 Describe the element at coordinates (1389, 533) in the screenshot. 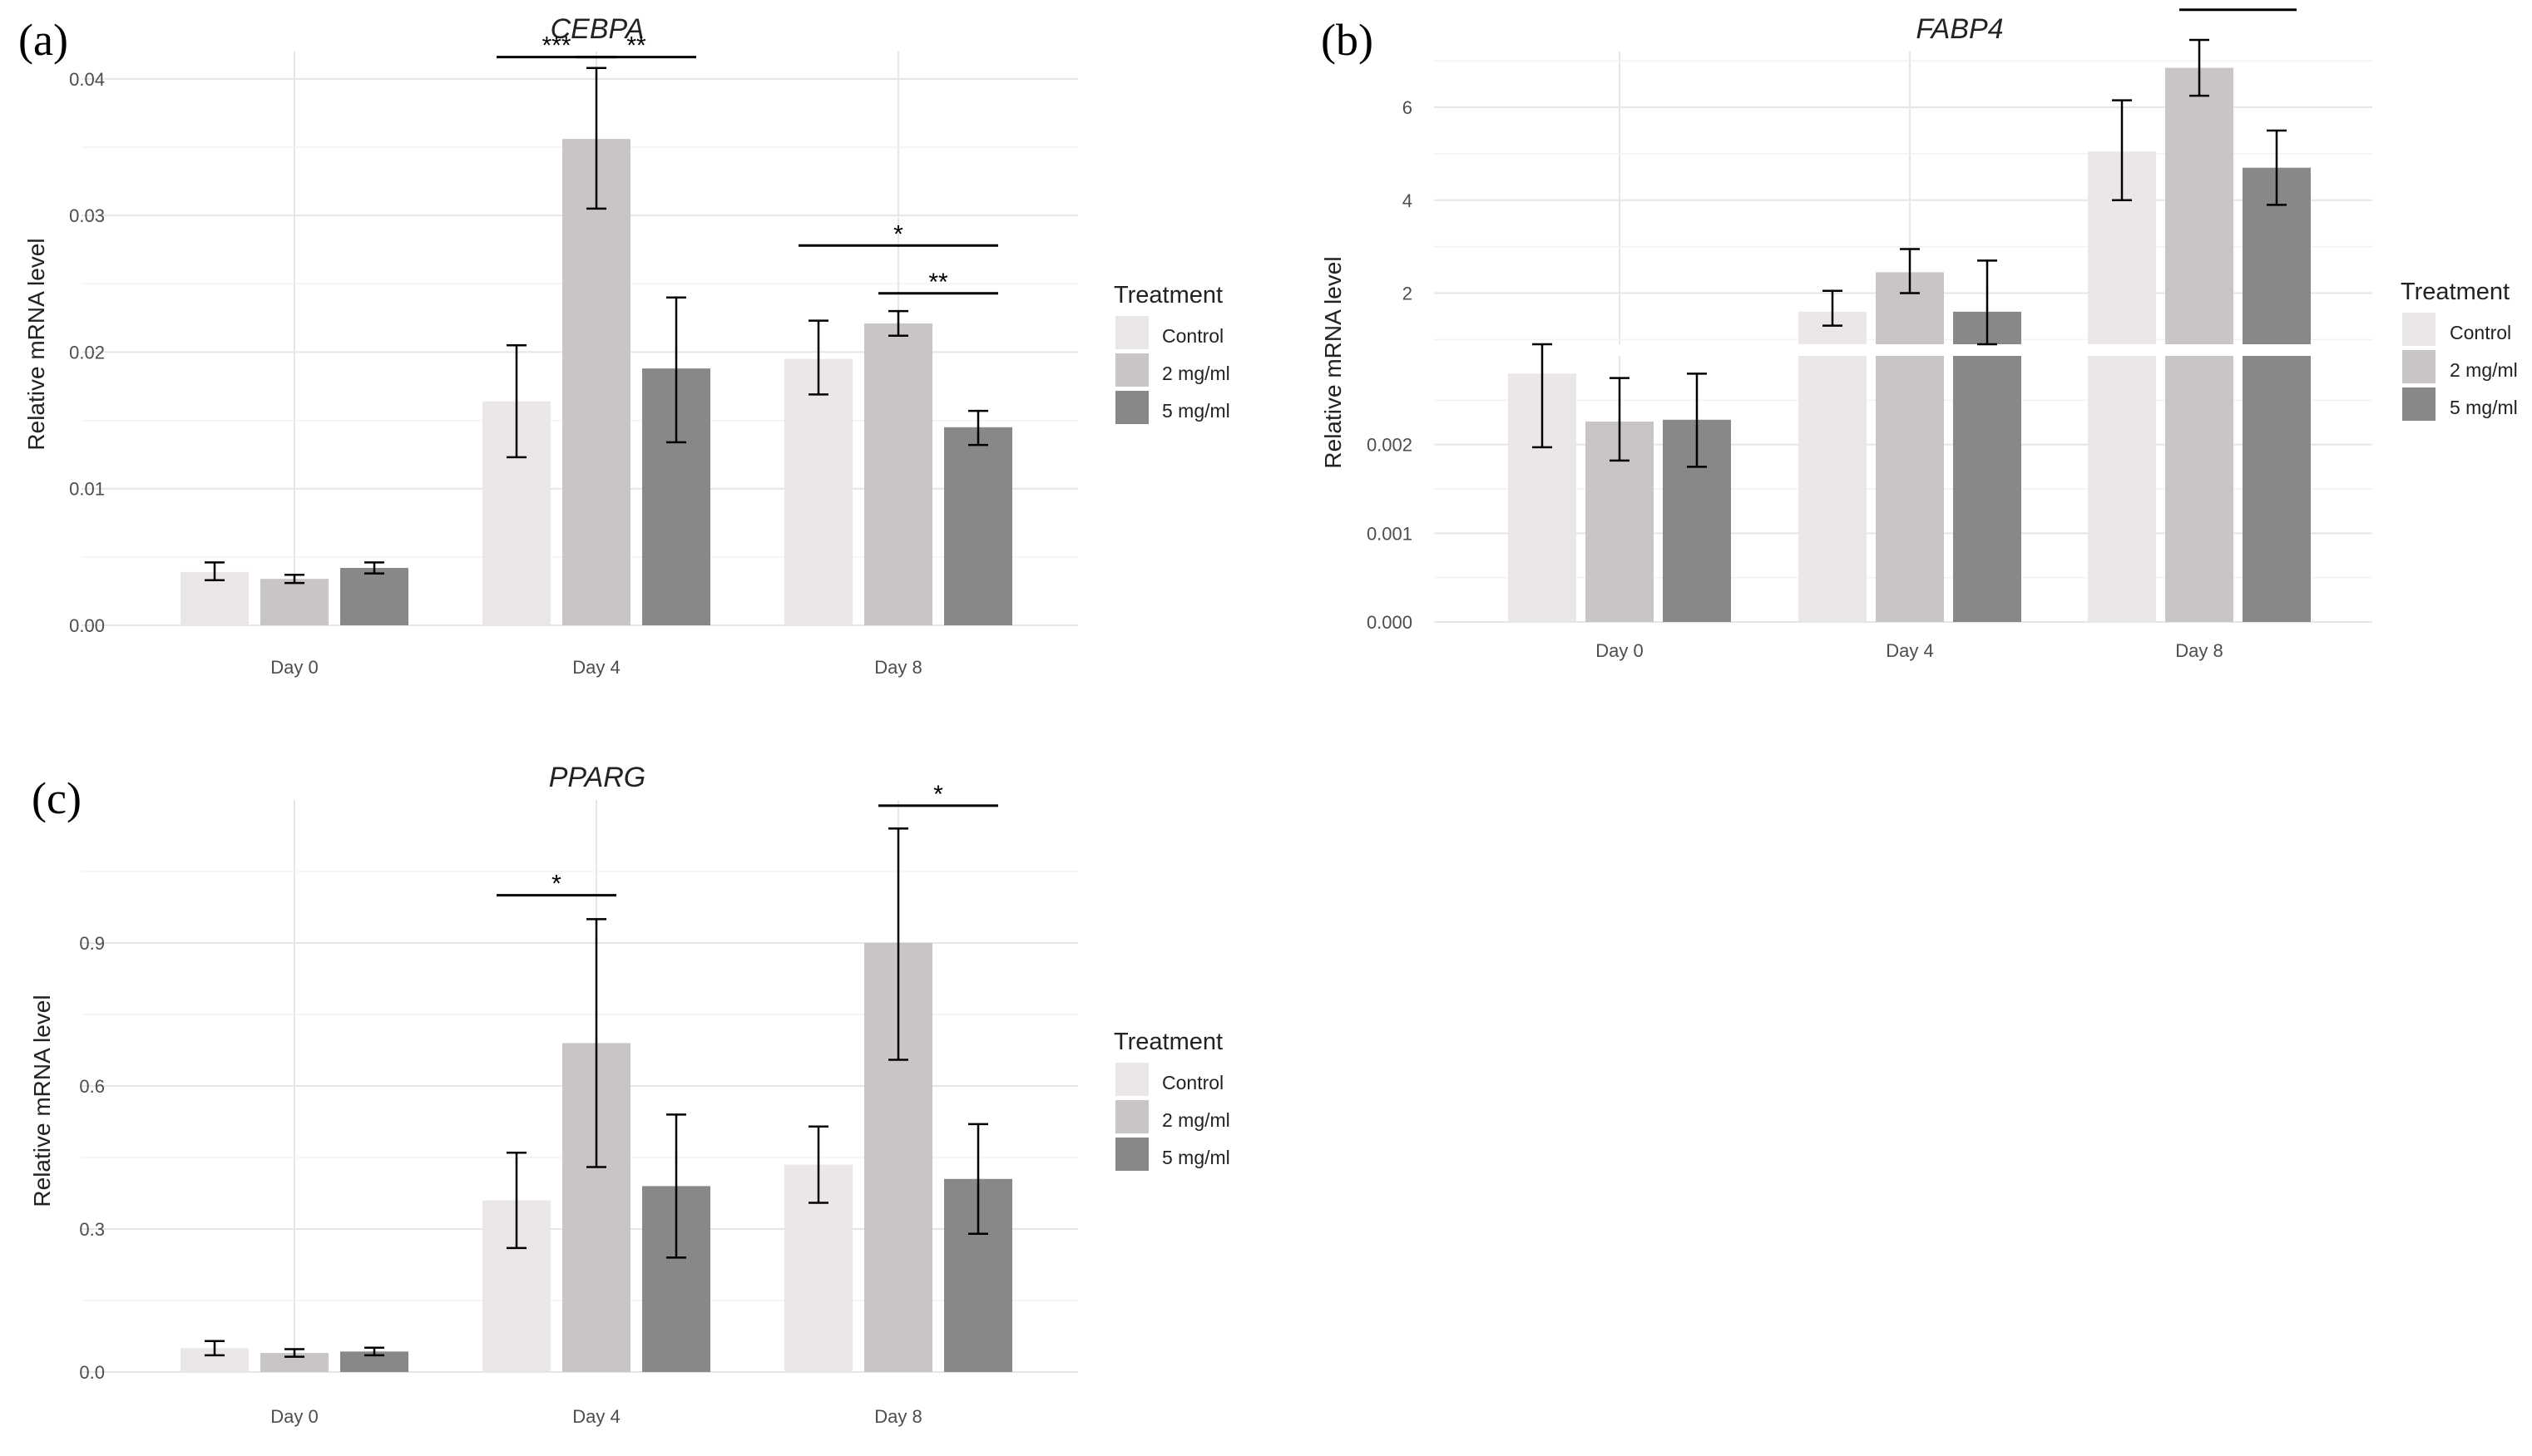

I see `y-tick-label: 0.001` at that location.